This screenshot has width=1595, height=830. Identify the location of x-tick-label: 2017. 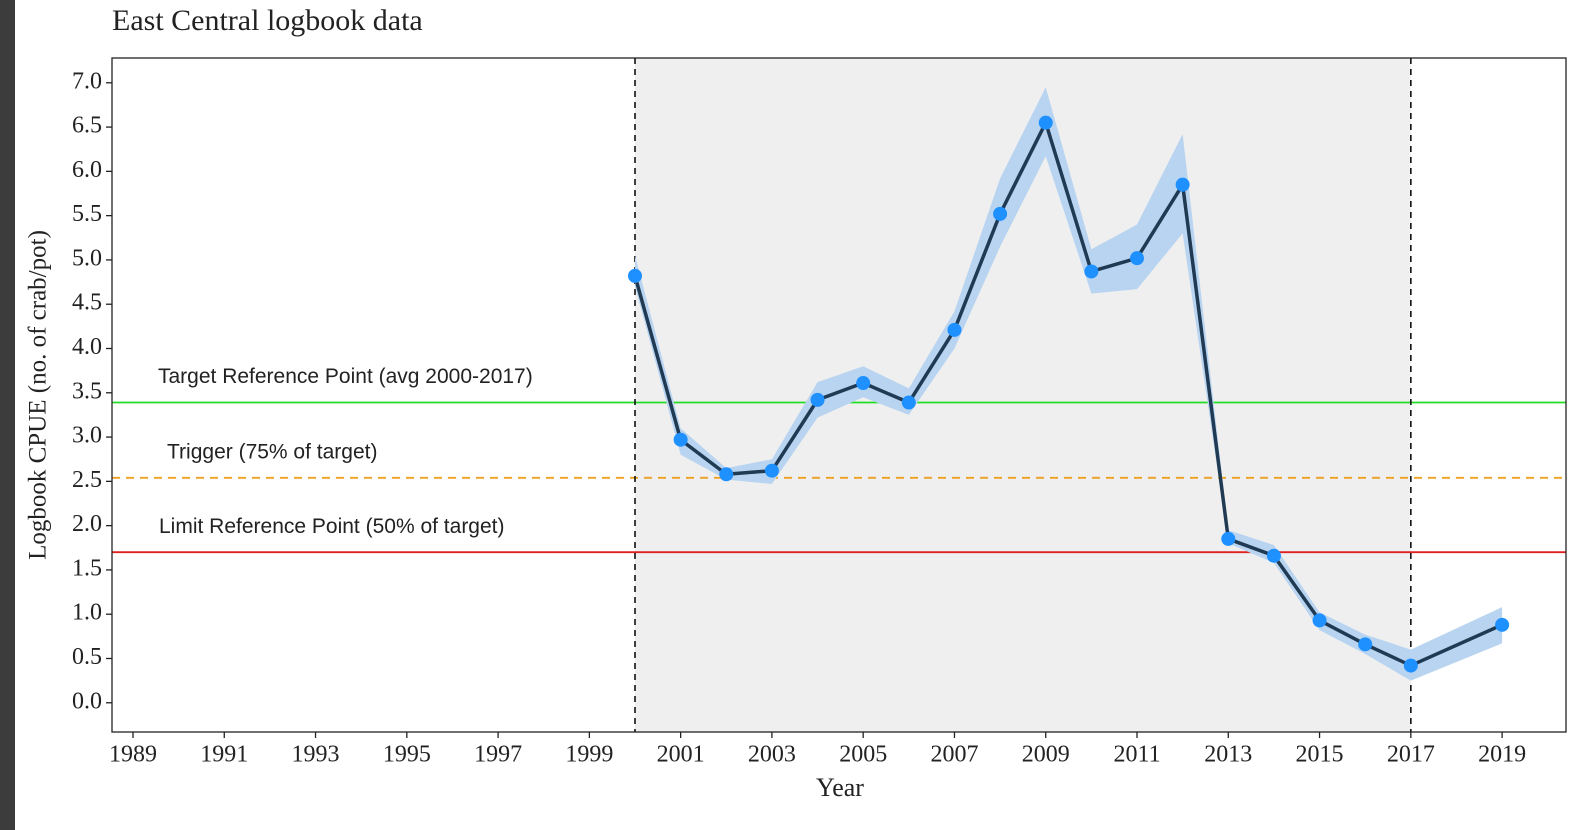
(1411, 755).